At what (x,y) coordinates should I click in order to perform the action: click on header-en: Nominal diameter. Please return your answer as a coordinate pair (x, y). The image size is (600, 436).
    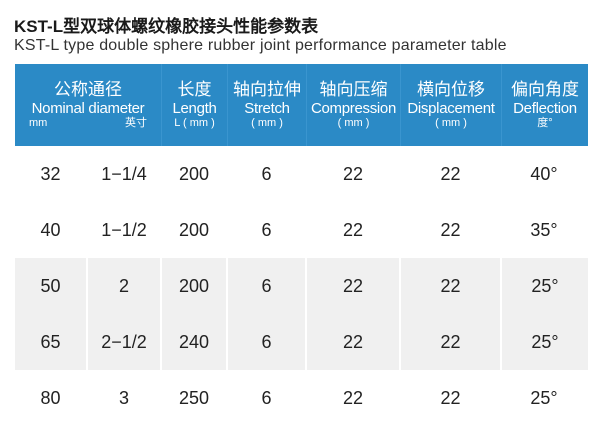
    Looking at the image, I should click on (88, 108).